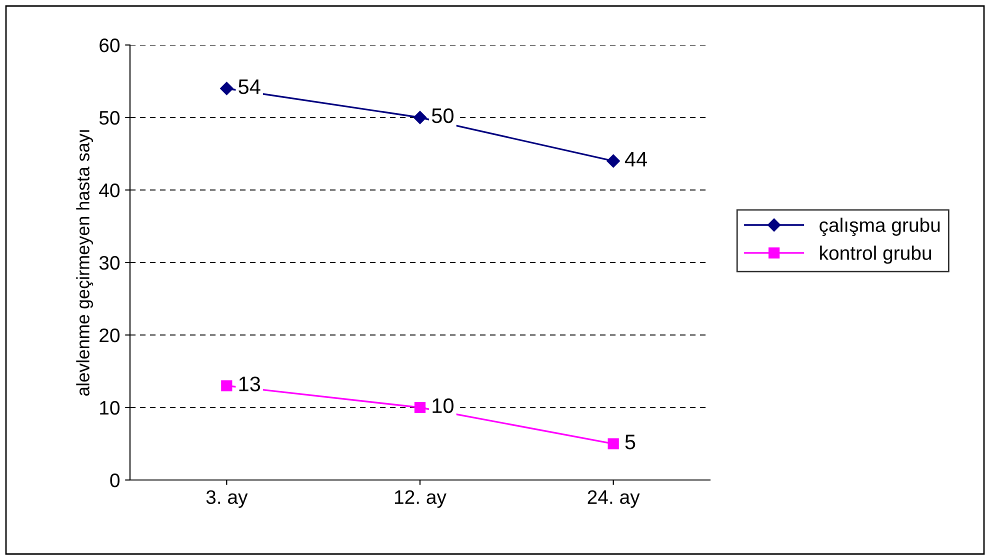 This screenshot has height=560, width=990. I want to click on data-label: 5, so click(630, 442).